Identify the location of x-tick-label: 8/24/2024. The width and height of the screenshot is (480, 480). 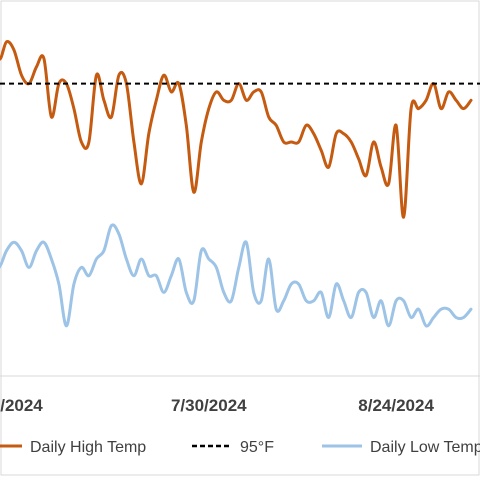
(396, 405).